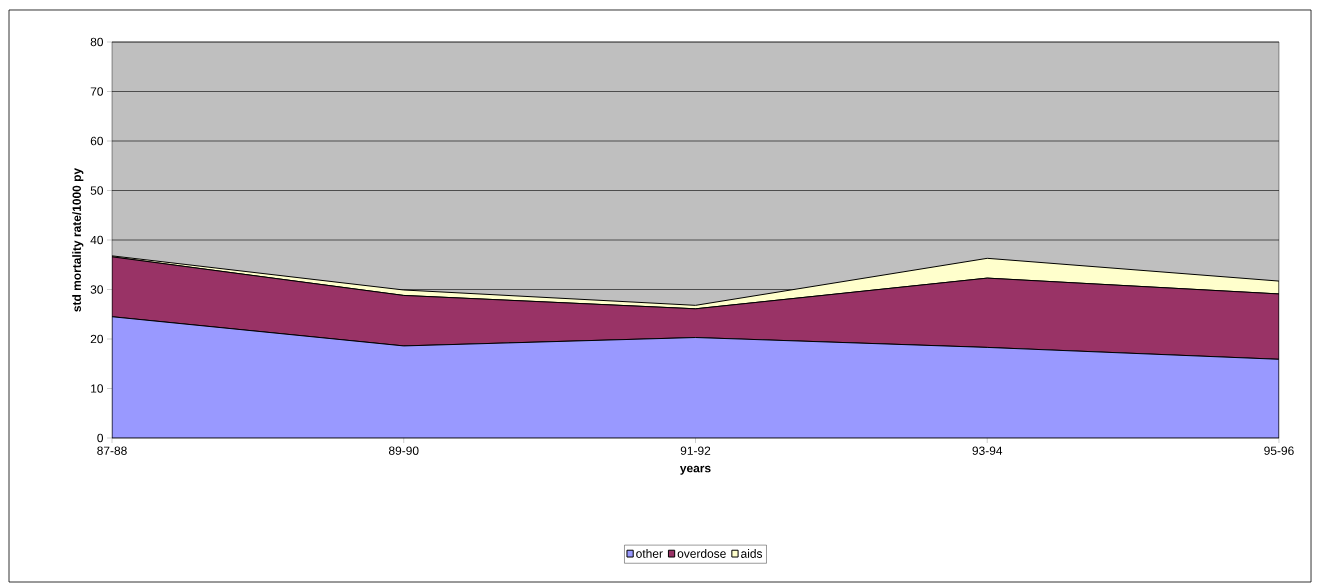  I want to click on y-tick-label: 0, so click(100, 438).